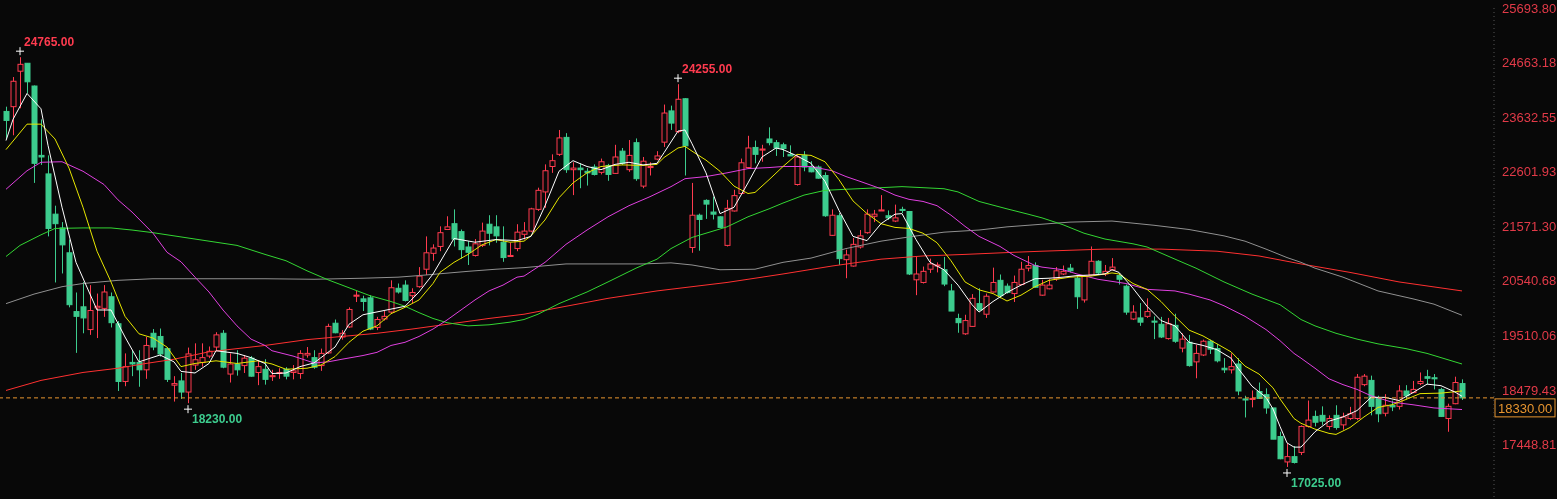 The width and height of the screenshot is (1557, 499). I want to click on y-tick-label: 23632.55, so click(1529, 117).